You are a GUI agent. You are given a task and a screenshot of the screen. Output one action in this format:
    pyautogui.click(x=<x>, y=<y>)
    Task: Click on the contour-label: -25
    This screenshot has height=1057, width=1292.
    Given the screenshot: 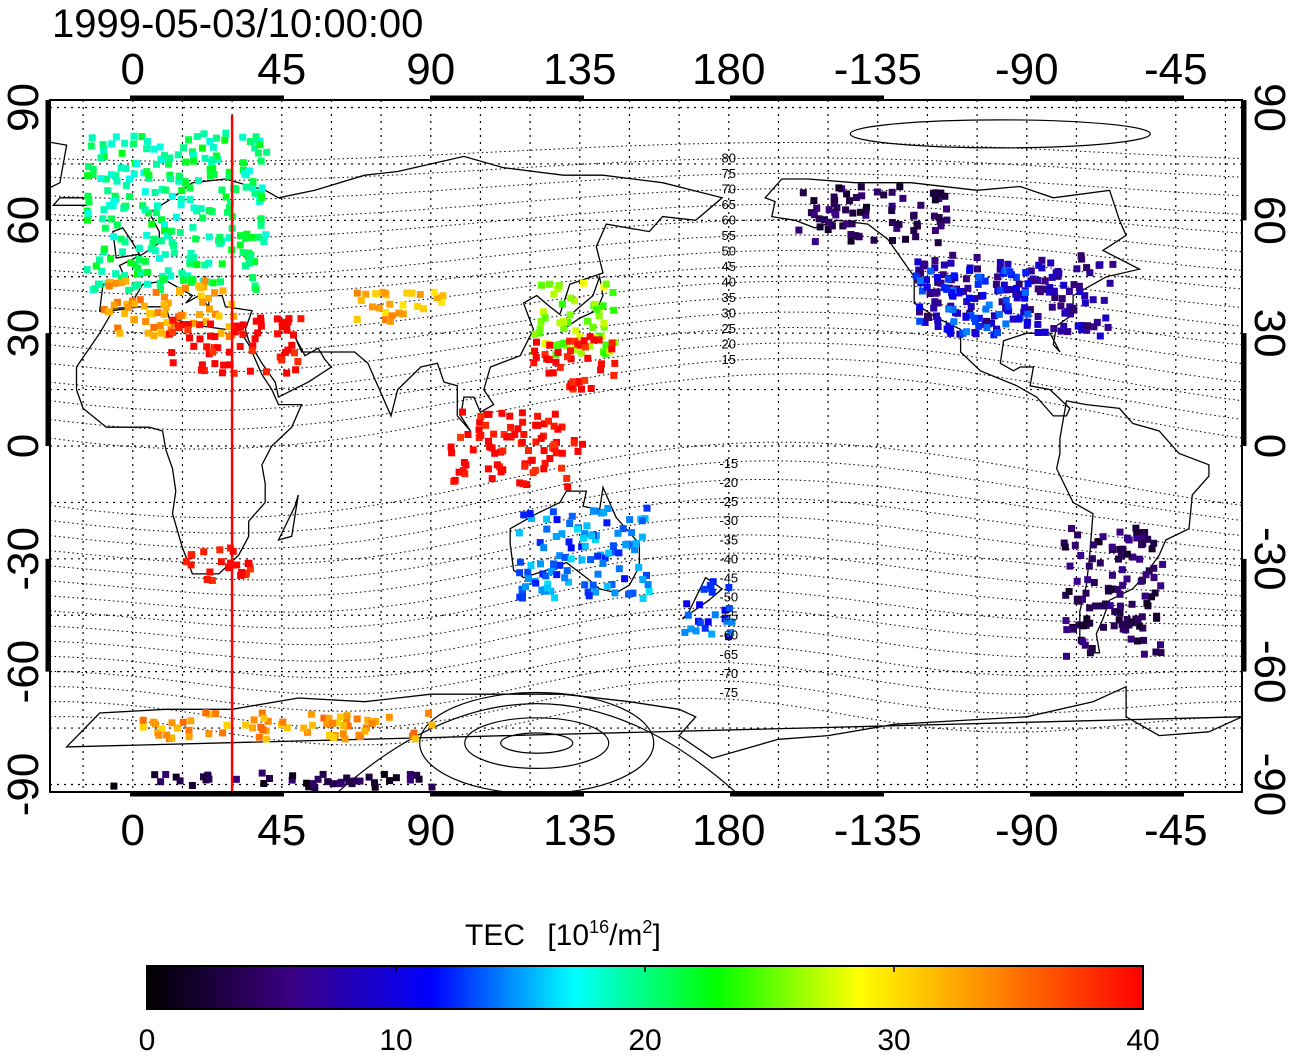 What is the action you would take?
    pyautogui.click(x=728, y=501)
    